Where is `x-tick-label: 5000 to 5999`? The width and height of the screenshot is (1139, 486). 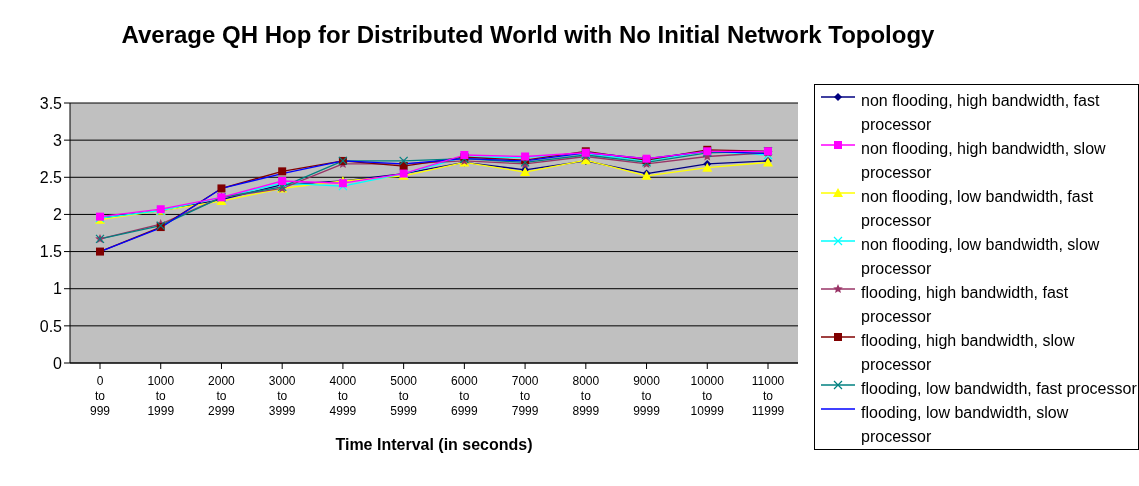 x-tick-label: 5000 to 5999 is located at coordinates (404, 396).